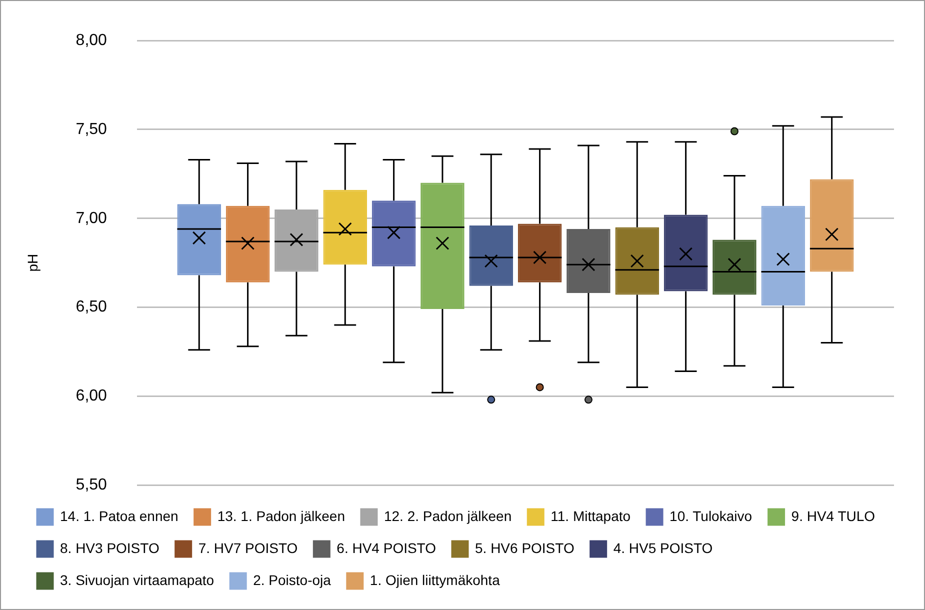 The height and width of the screenshot is (610, 925). I want to click on legend-label: 12. 2. Padon jälkeen, so click(448, 516).